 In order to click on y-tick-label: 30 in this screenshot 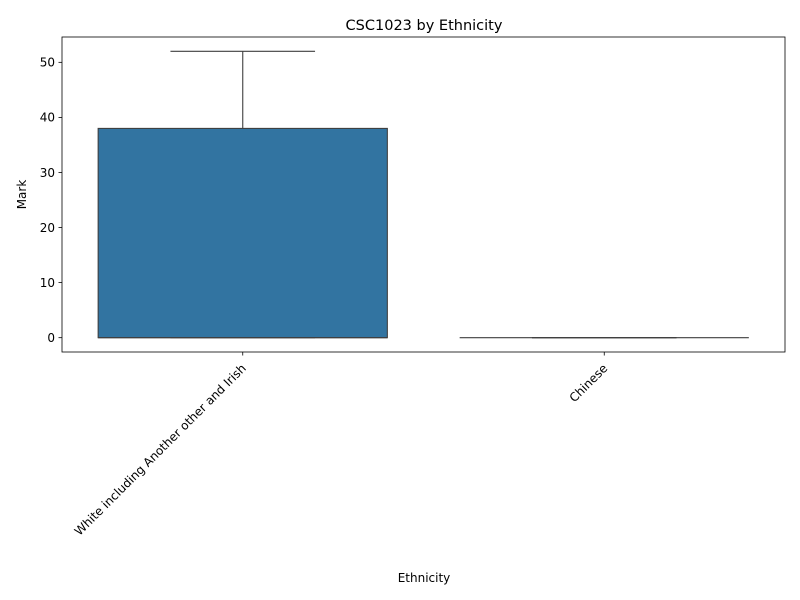, I will do `click(47, 173)`.